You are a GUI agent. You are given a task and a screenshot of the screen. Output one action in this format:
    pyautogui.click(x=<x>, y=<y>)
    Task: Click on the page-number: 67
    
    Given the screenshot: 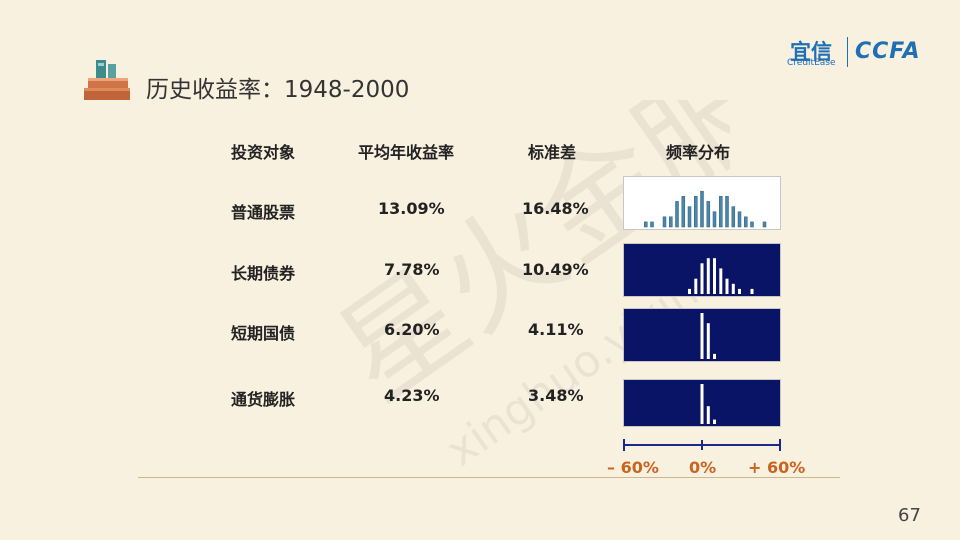 What is the action you would take?
    pyautogui.click(x=909, y=515)
    